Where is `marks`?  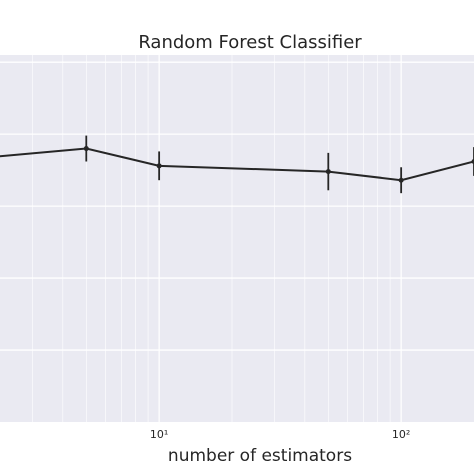 marks is located at coordinates (237, 164).